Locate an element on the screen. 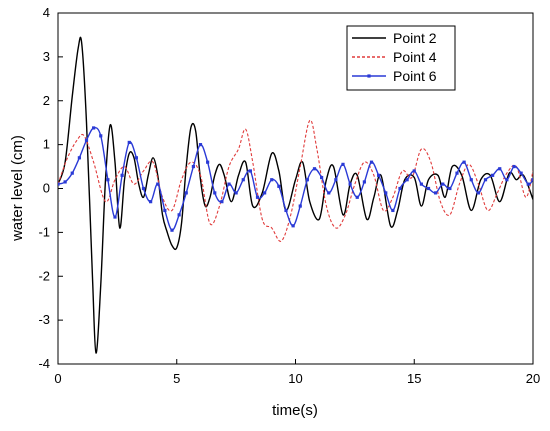 The height and width of the screenshot is (431, 550). legend-label: Point 4 is located at coordinates (415, 57).